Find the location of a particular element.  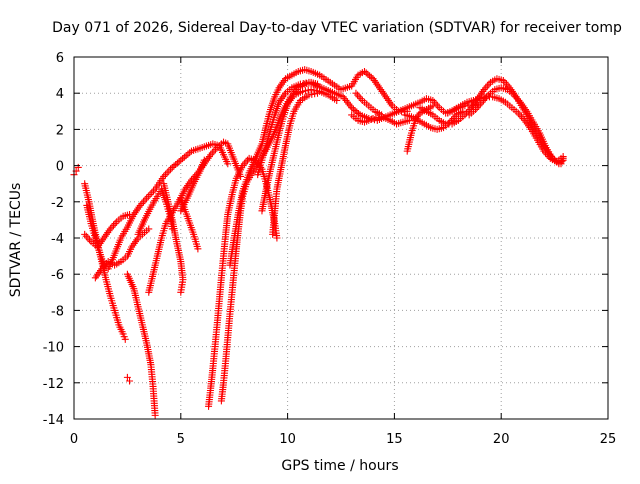

x-tick-label: 15 is located at coordinates (394, 439).